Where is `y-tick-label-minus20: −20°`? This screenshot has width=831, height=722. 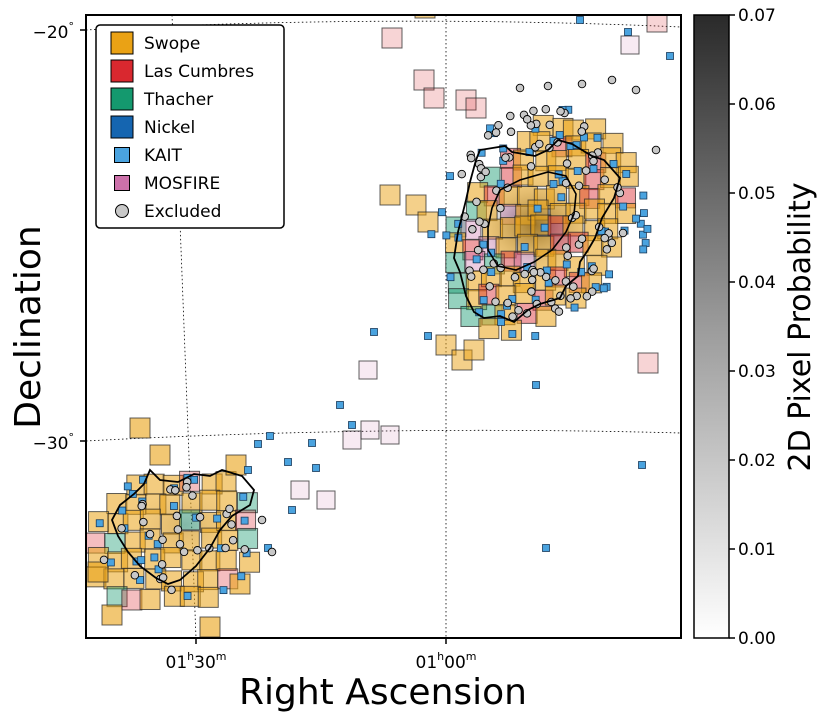 y-tick-label-minus20: −20° is located at coordinates (53, 31).